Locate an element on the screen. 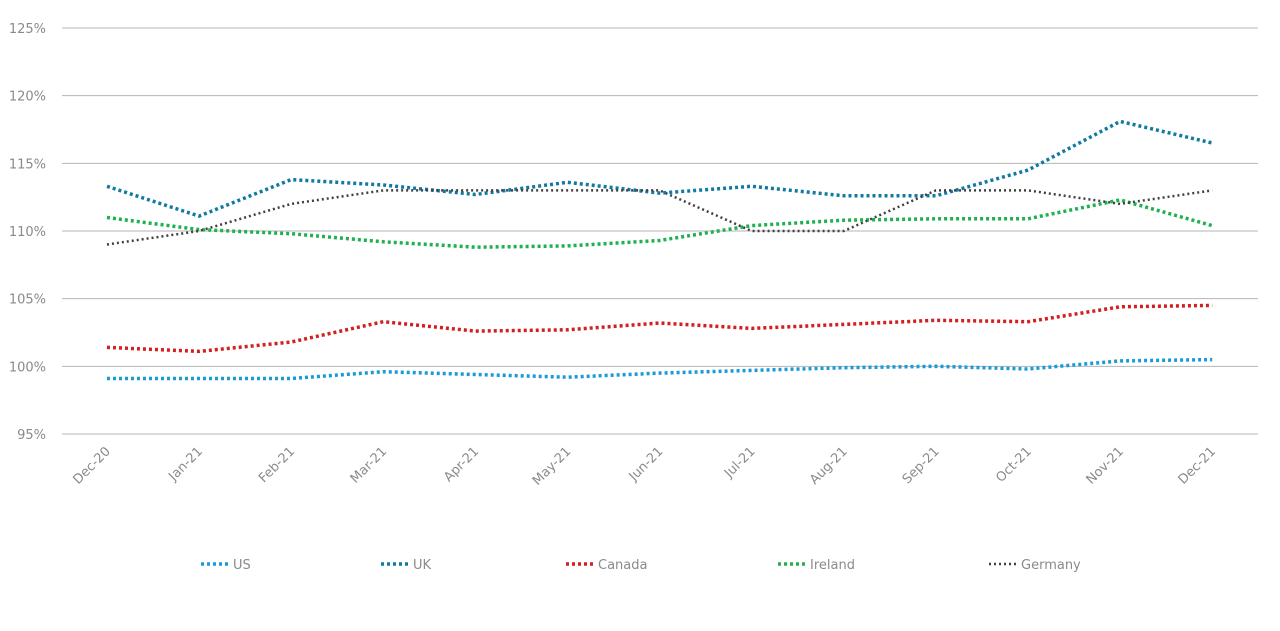 This screenshot has height=631, width=1280. x-tick-label: Aug-21 is located at coordinates (829, 466).